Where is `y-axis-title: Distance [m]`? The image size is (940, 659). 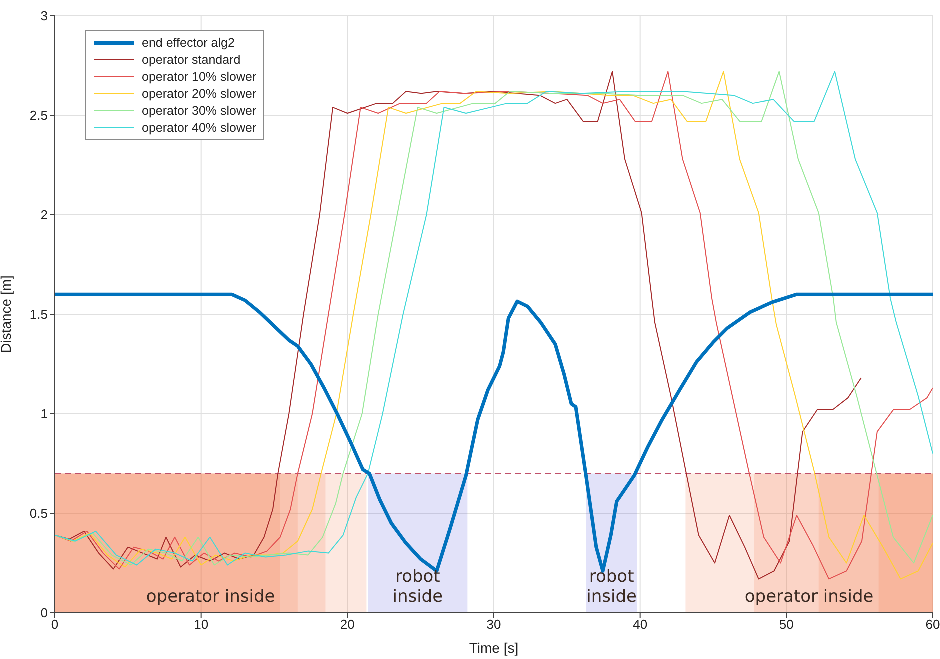 y-axis-title: Distance [m] is located at coordinates (7, 315).